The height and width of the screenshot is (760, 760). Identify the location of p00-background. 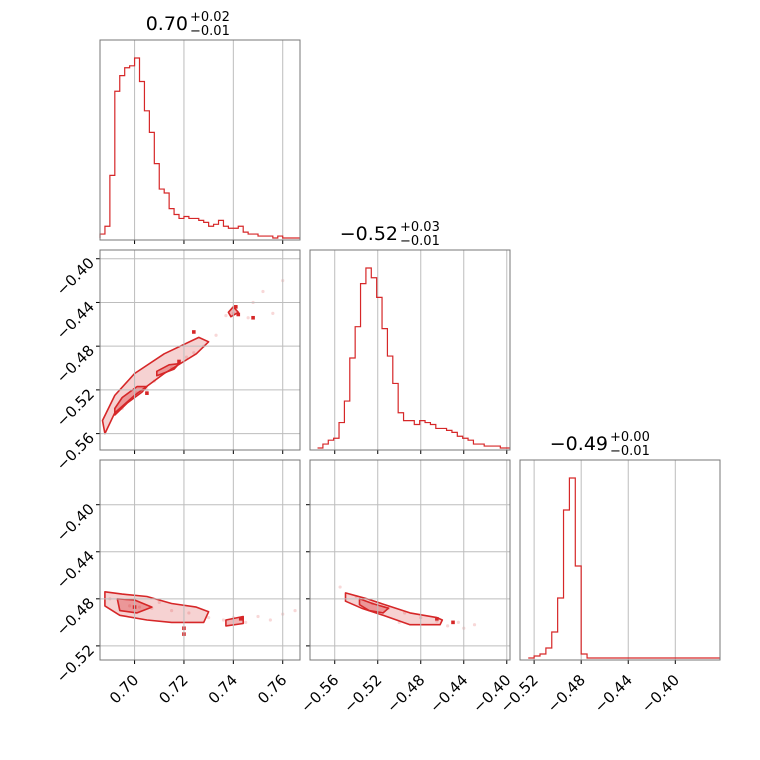
(200, 140).